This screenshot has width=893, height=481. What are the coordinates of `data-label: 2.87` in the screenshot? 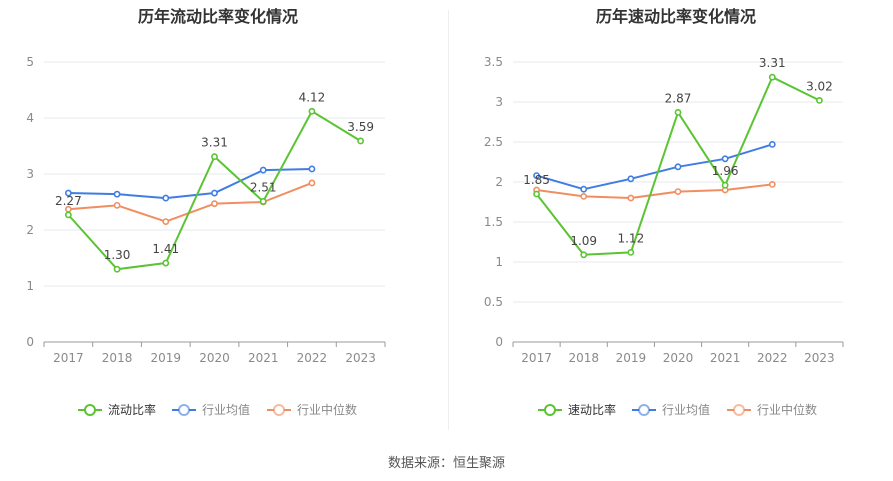 It's located at (678, 98).